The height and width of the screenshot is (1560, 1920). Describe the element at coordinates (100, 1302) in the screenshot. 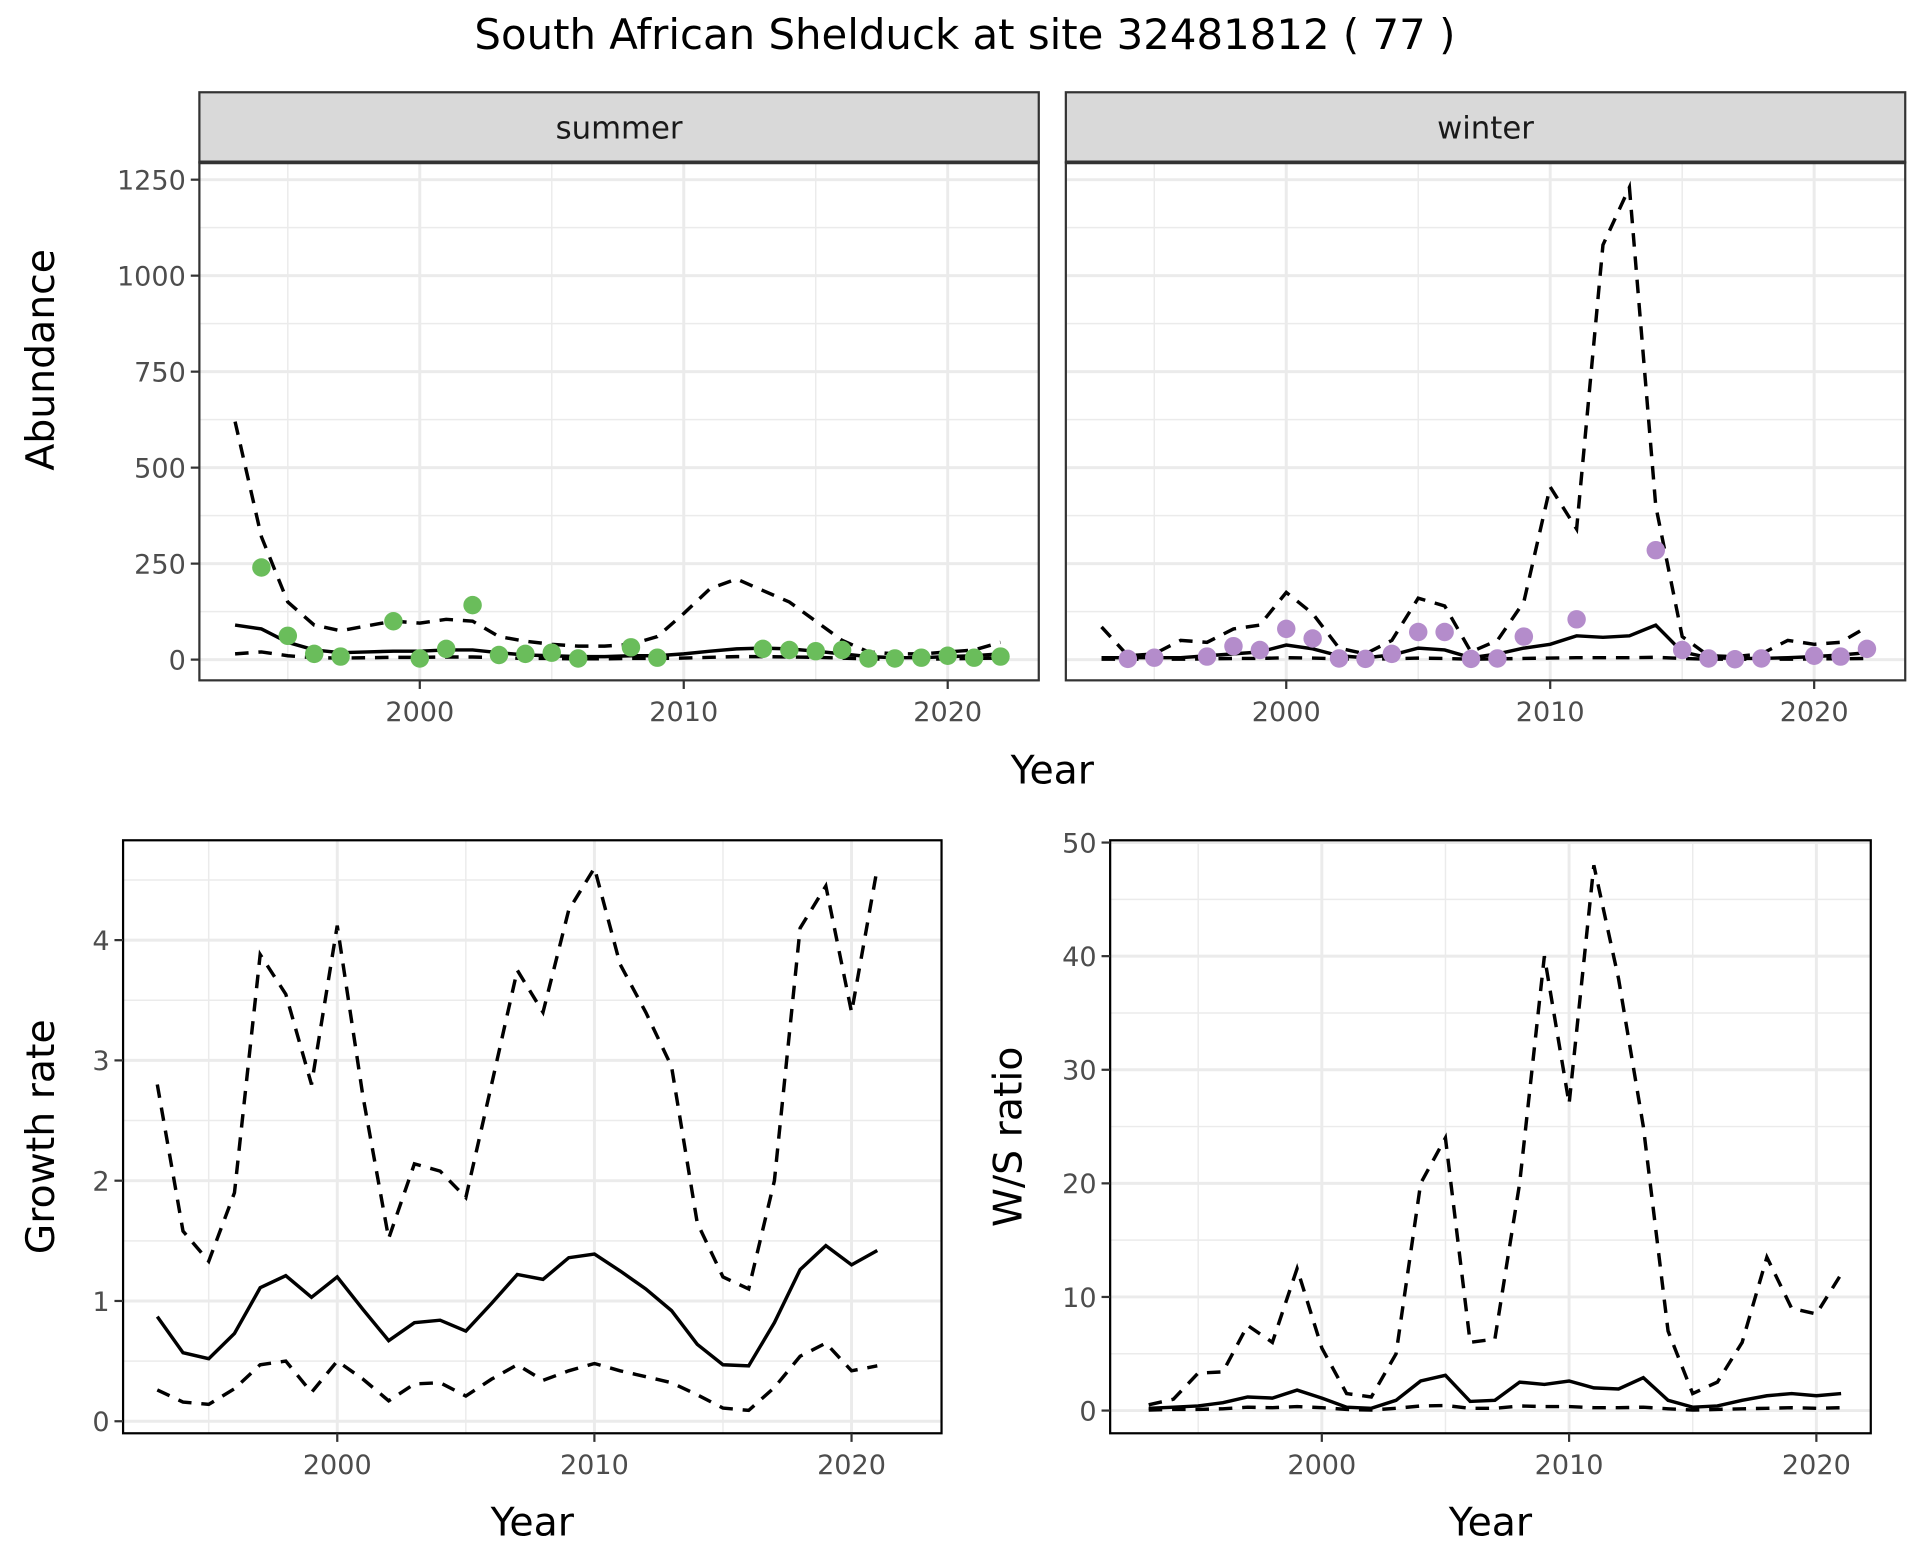

I see `y-tick-label: 1` at that location.